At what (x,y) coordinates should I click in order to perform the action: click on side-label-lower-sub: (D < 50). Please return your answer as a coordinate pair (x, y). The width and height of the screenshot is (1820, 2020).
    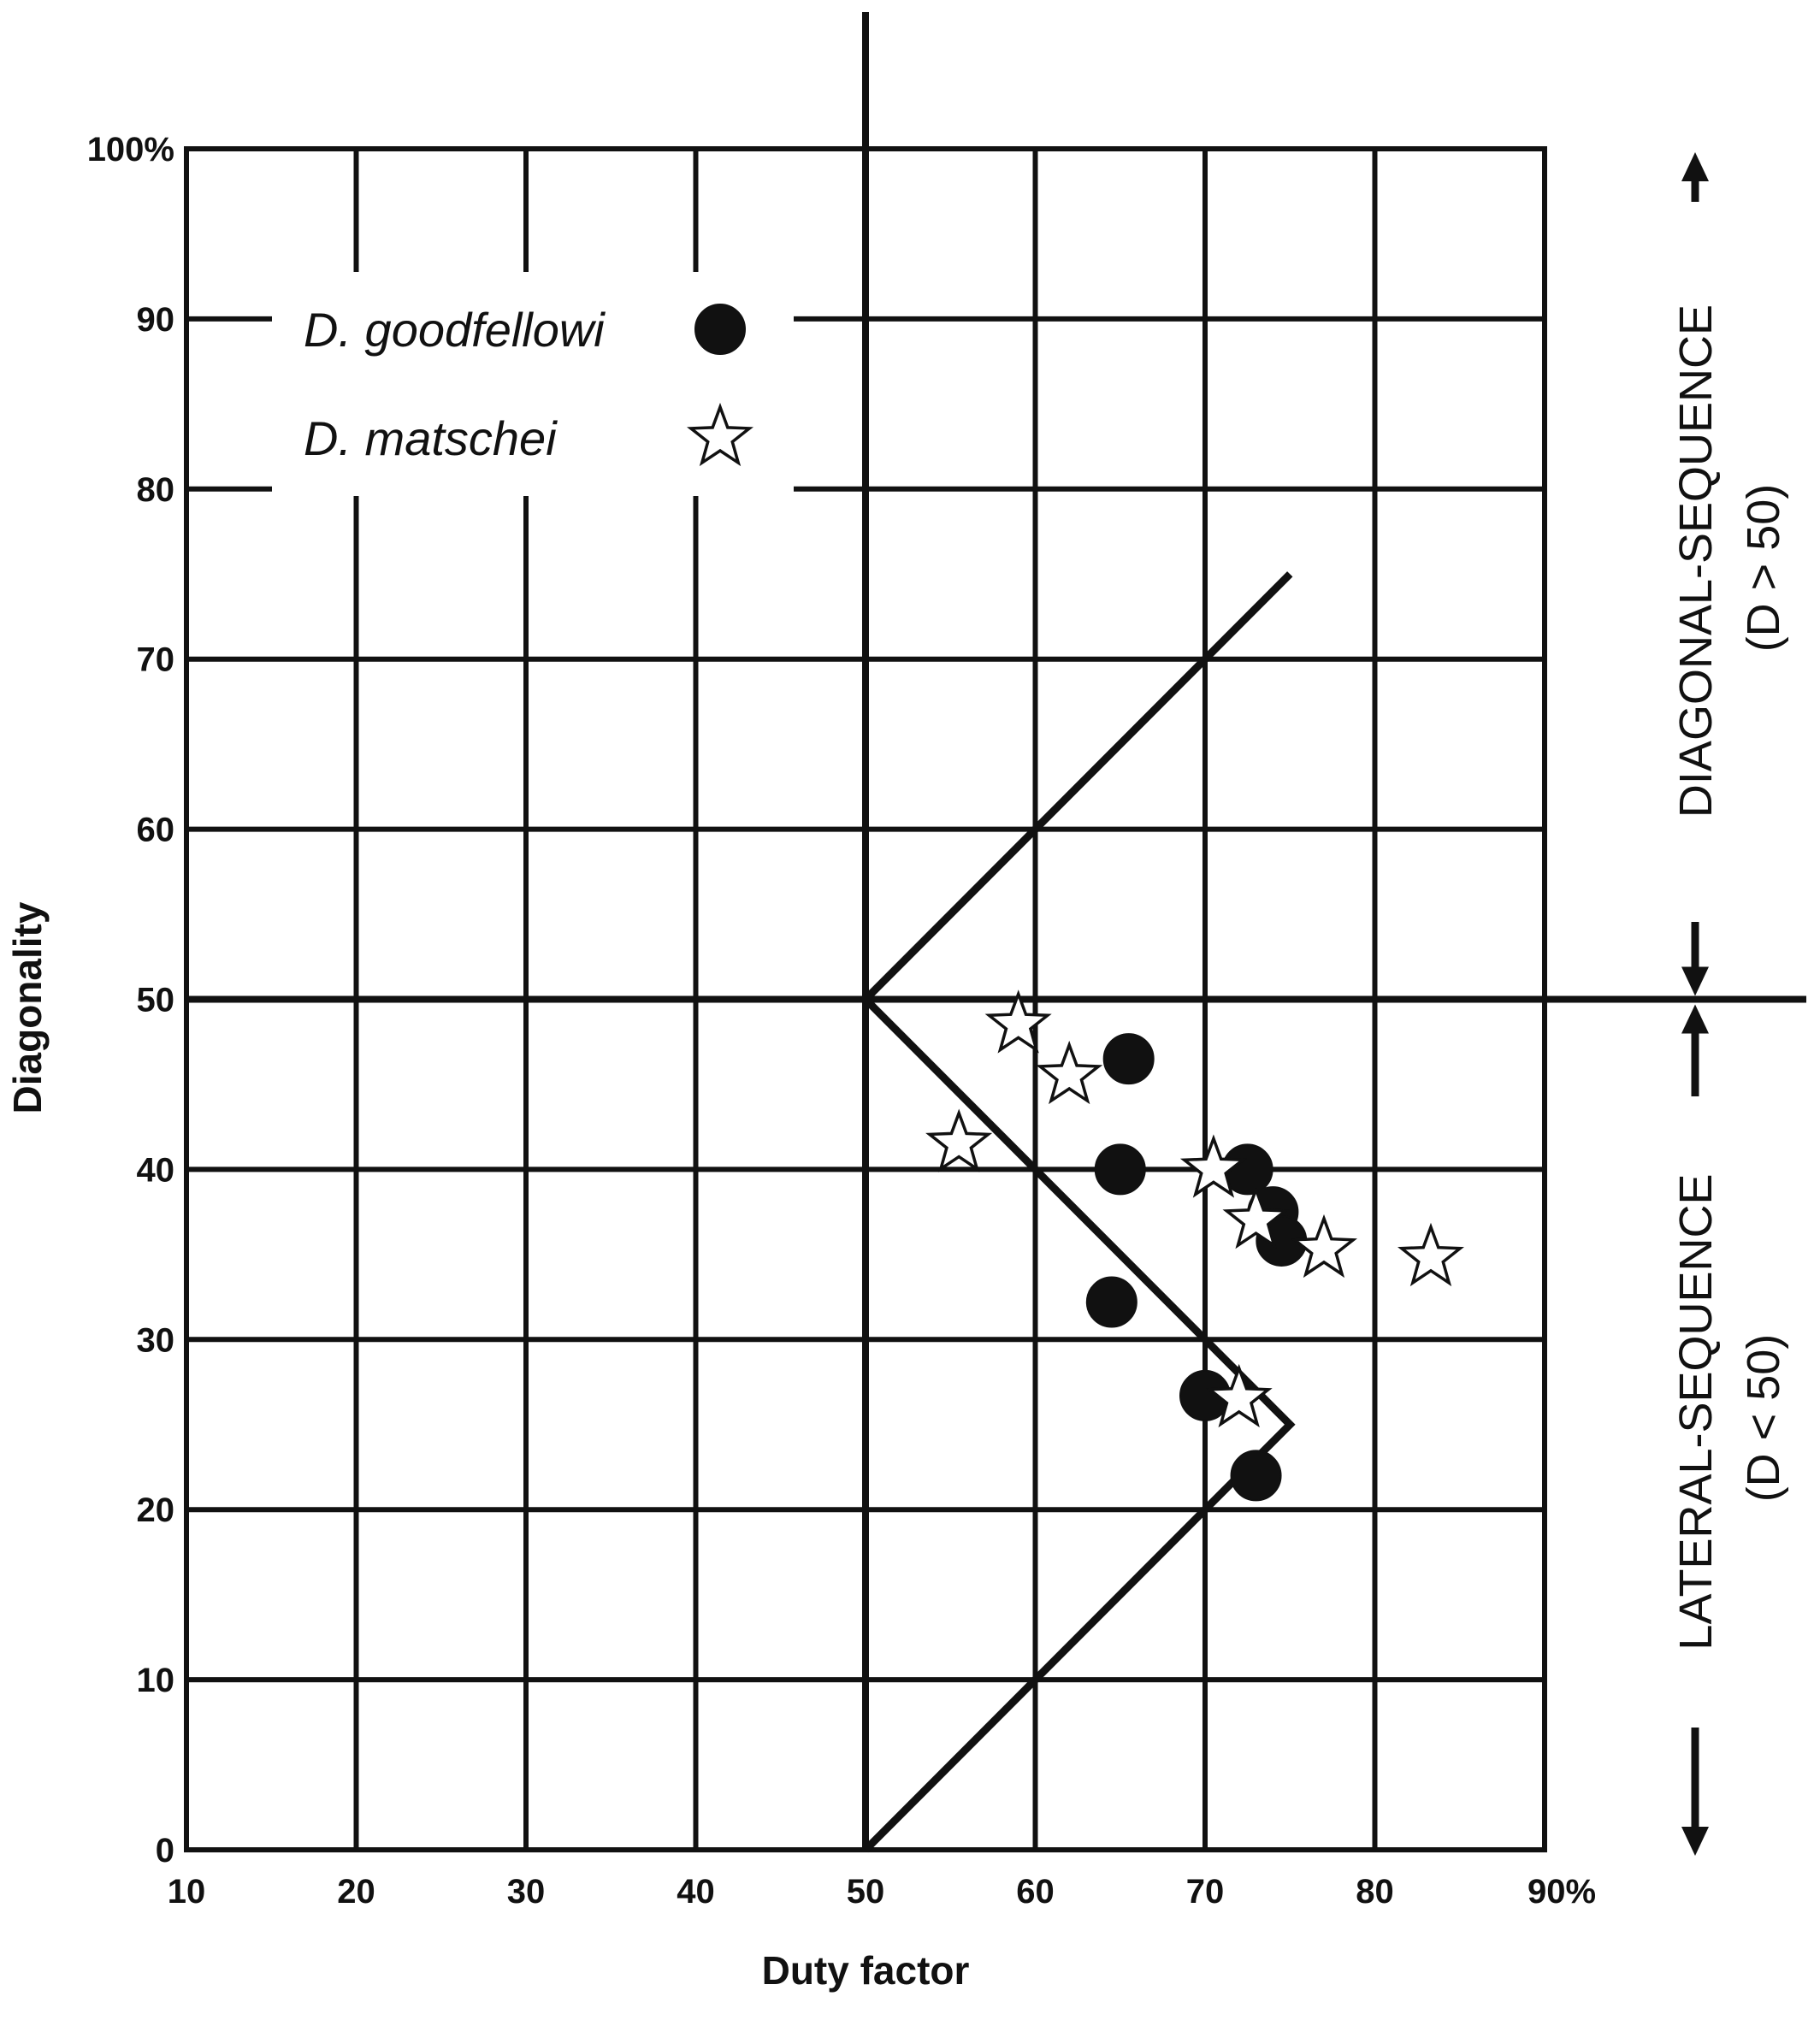
    Looking at the image, I should click on (1763, 1418).